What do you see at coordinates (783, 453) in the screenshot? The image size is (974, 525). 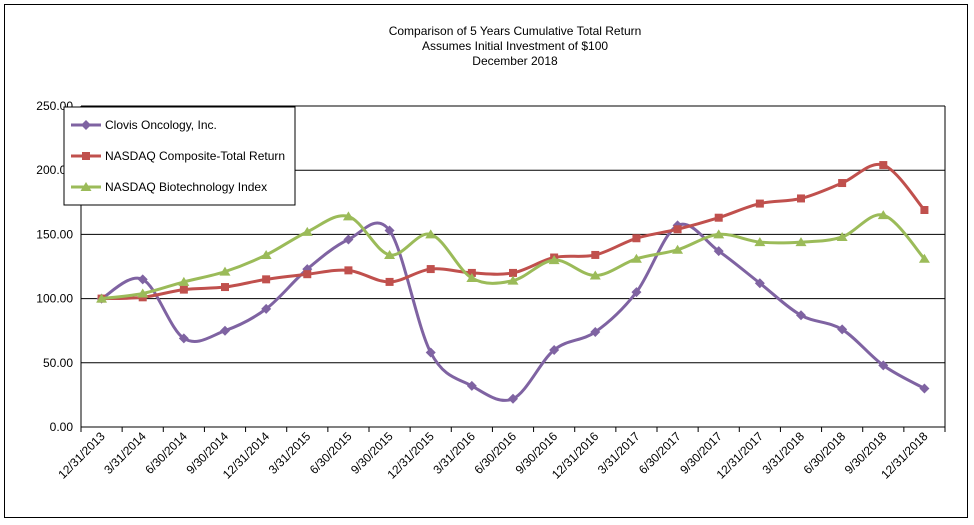 I see `x-tick-label: 3/31/2018` at bounding box center [783, 453].